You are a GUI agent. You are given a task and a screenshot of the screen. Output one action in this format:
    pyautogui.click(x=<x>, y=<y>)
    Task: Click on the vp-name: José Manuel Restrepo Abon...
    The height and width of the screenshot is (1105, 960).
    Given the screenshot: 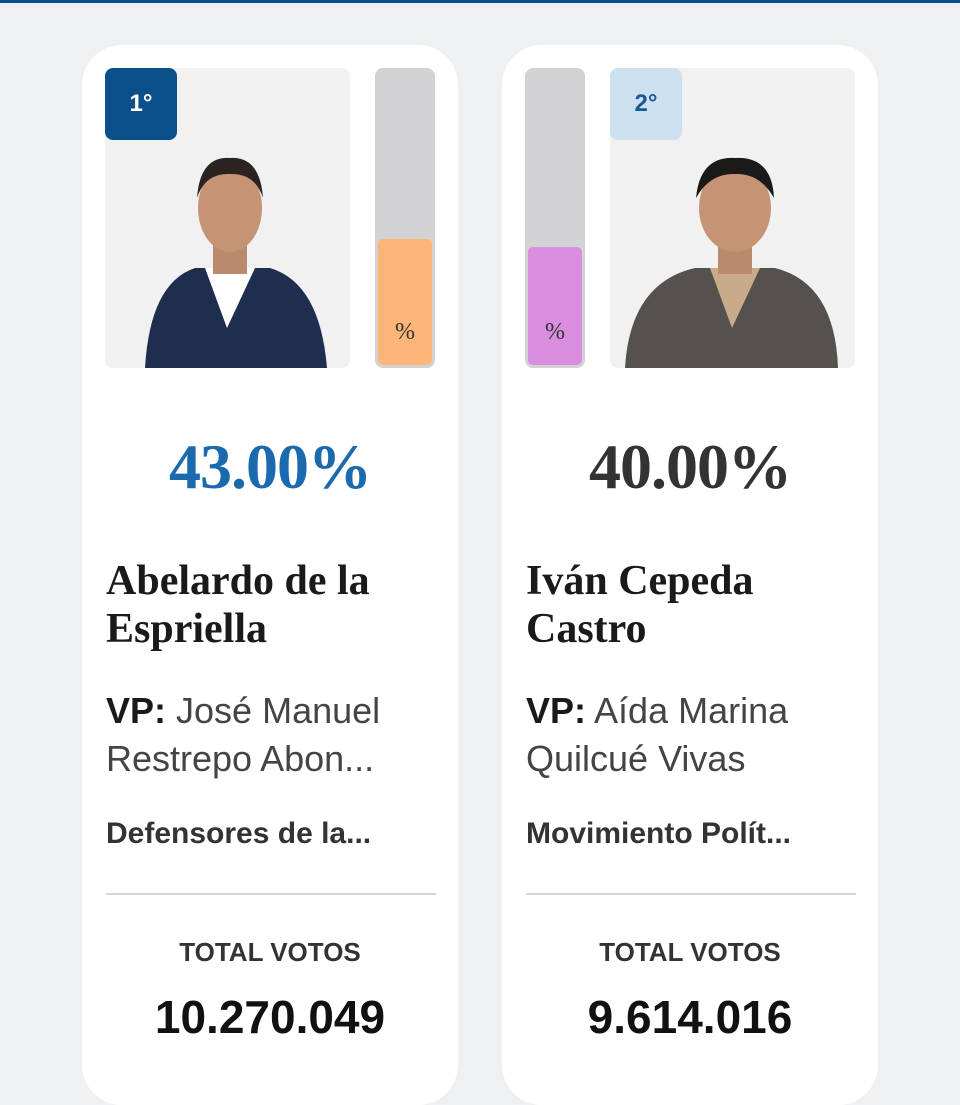 What is the action you would take?
    pyautogui.click(x=243, y=734)
    